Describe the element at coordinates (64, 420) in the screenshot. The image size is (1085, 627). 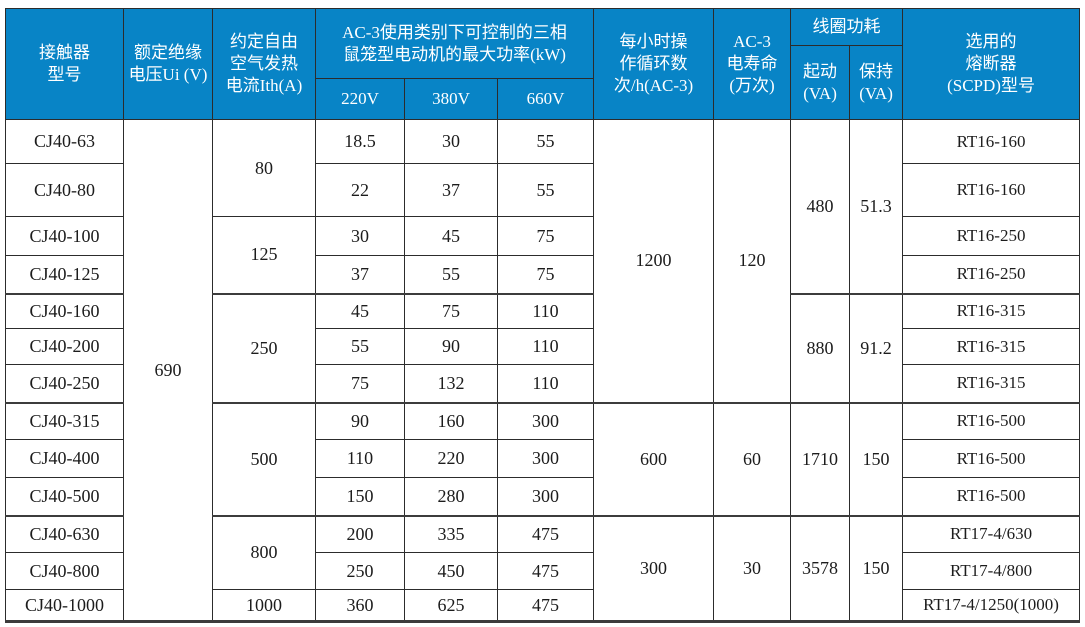
I see `model-cell: CJ40-315` at that location.